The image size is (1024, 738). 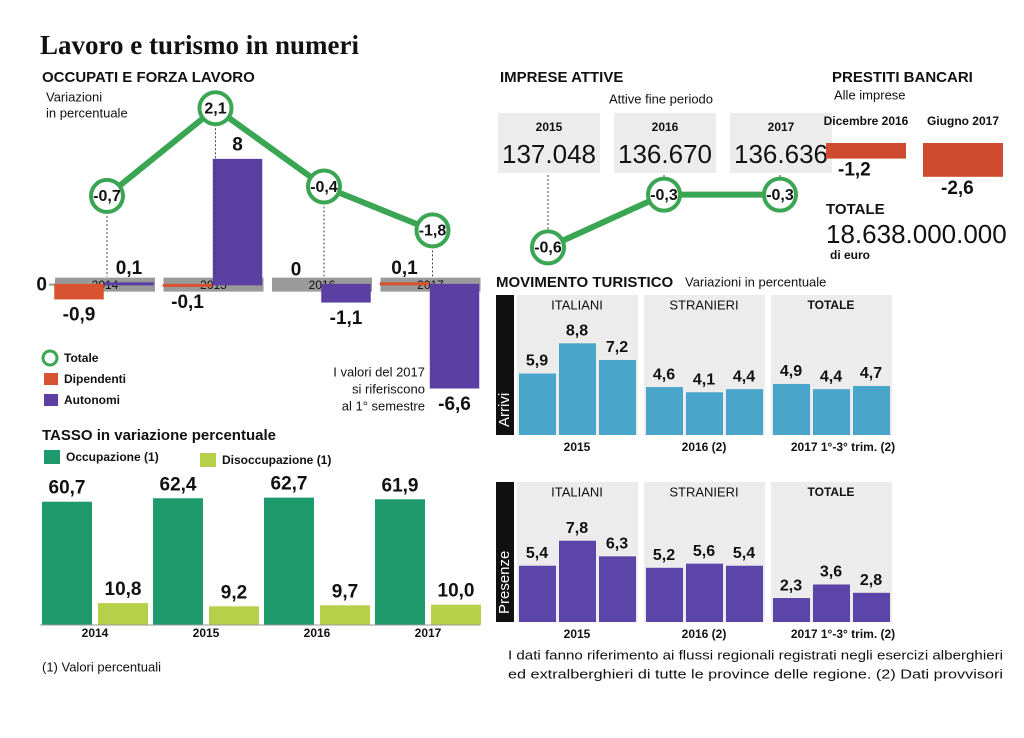 I want to click on year-box, so click(x=549, y=143).